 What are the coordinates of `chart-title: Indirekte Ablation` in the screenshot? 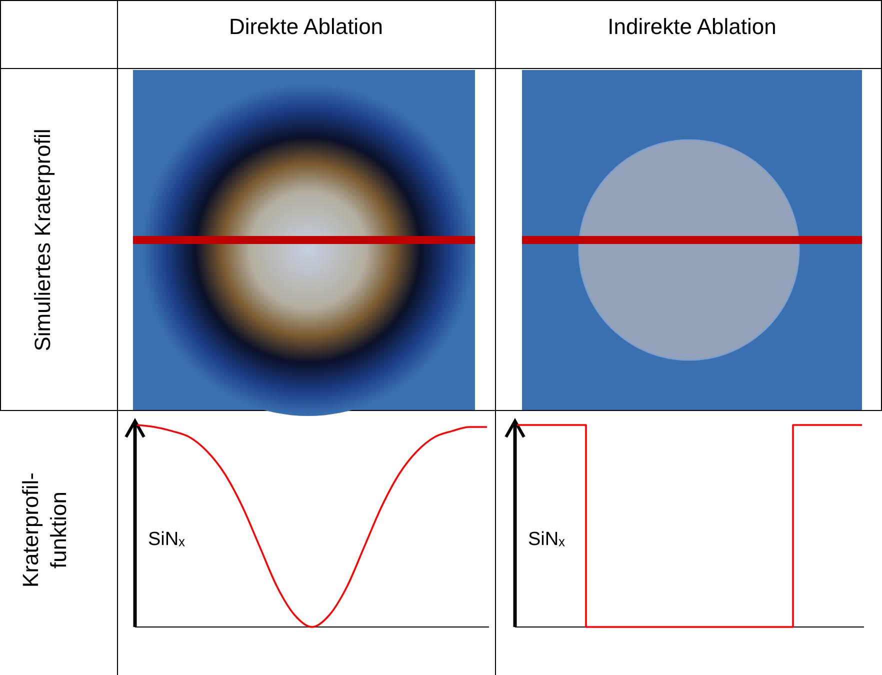 It's located at (692, 26).